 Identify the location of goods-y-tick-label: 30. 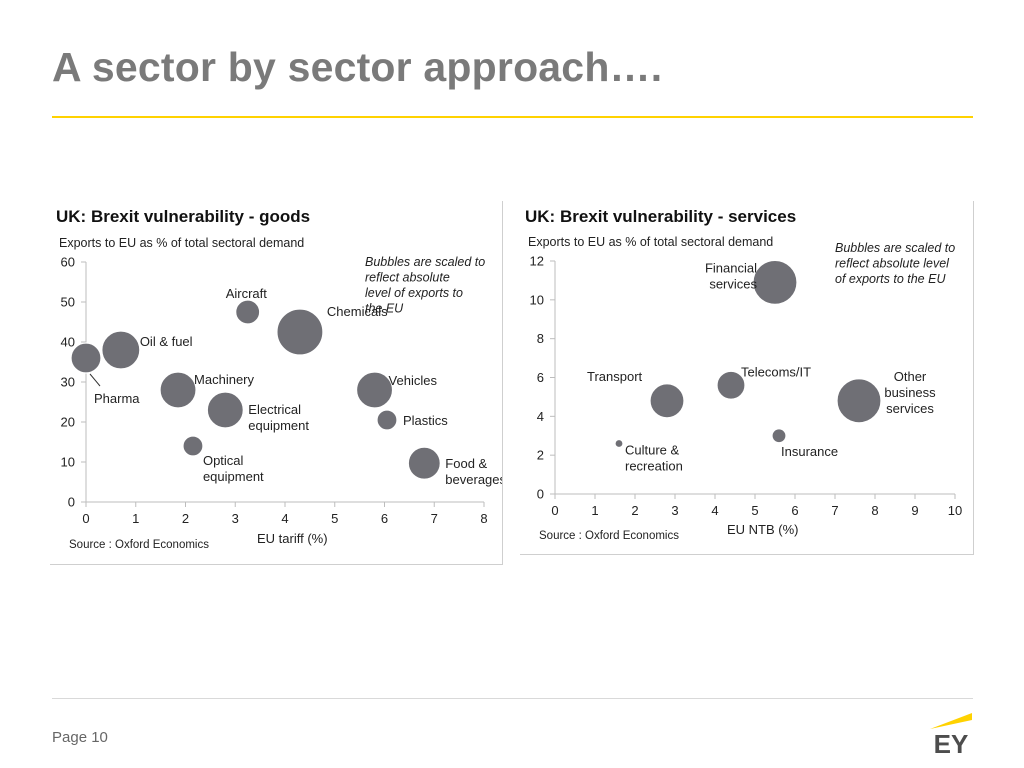
(68, 382).